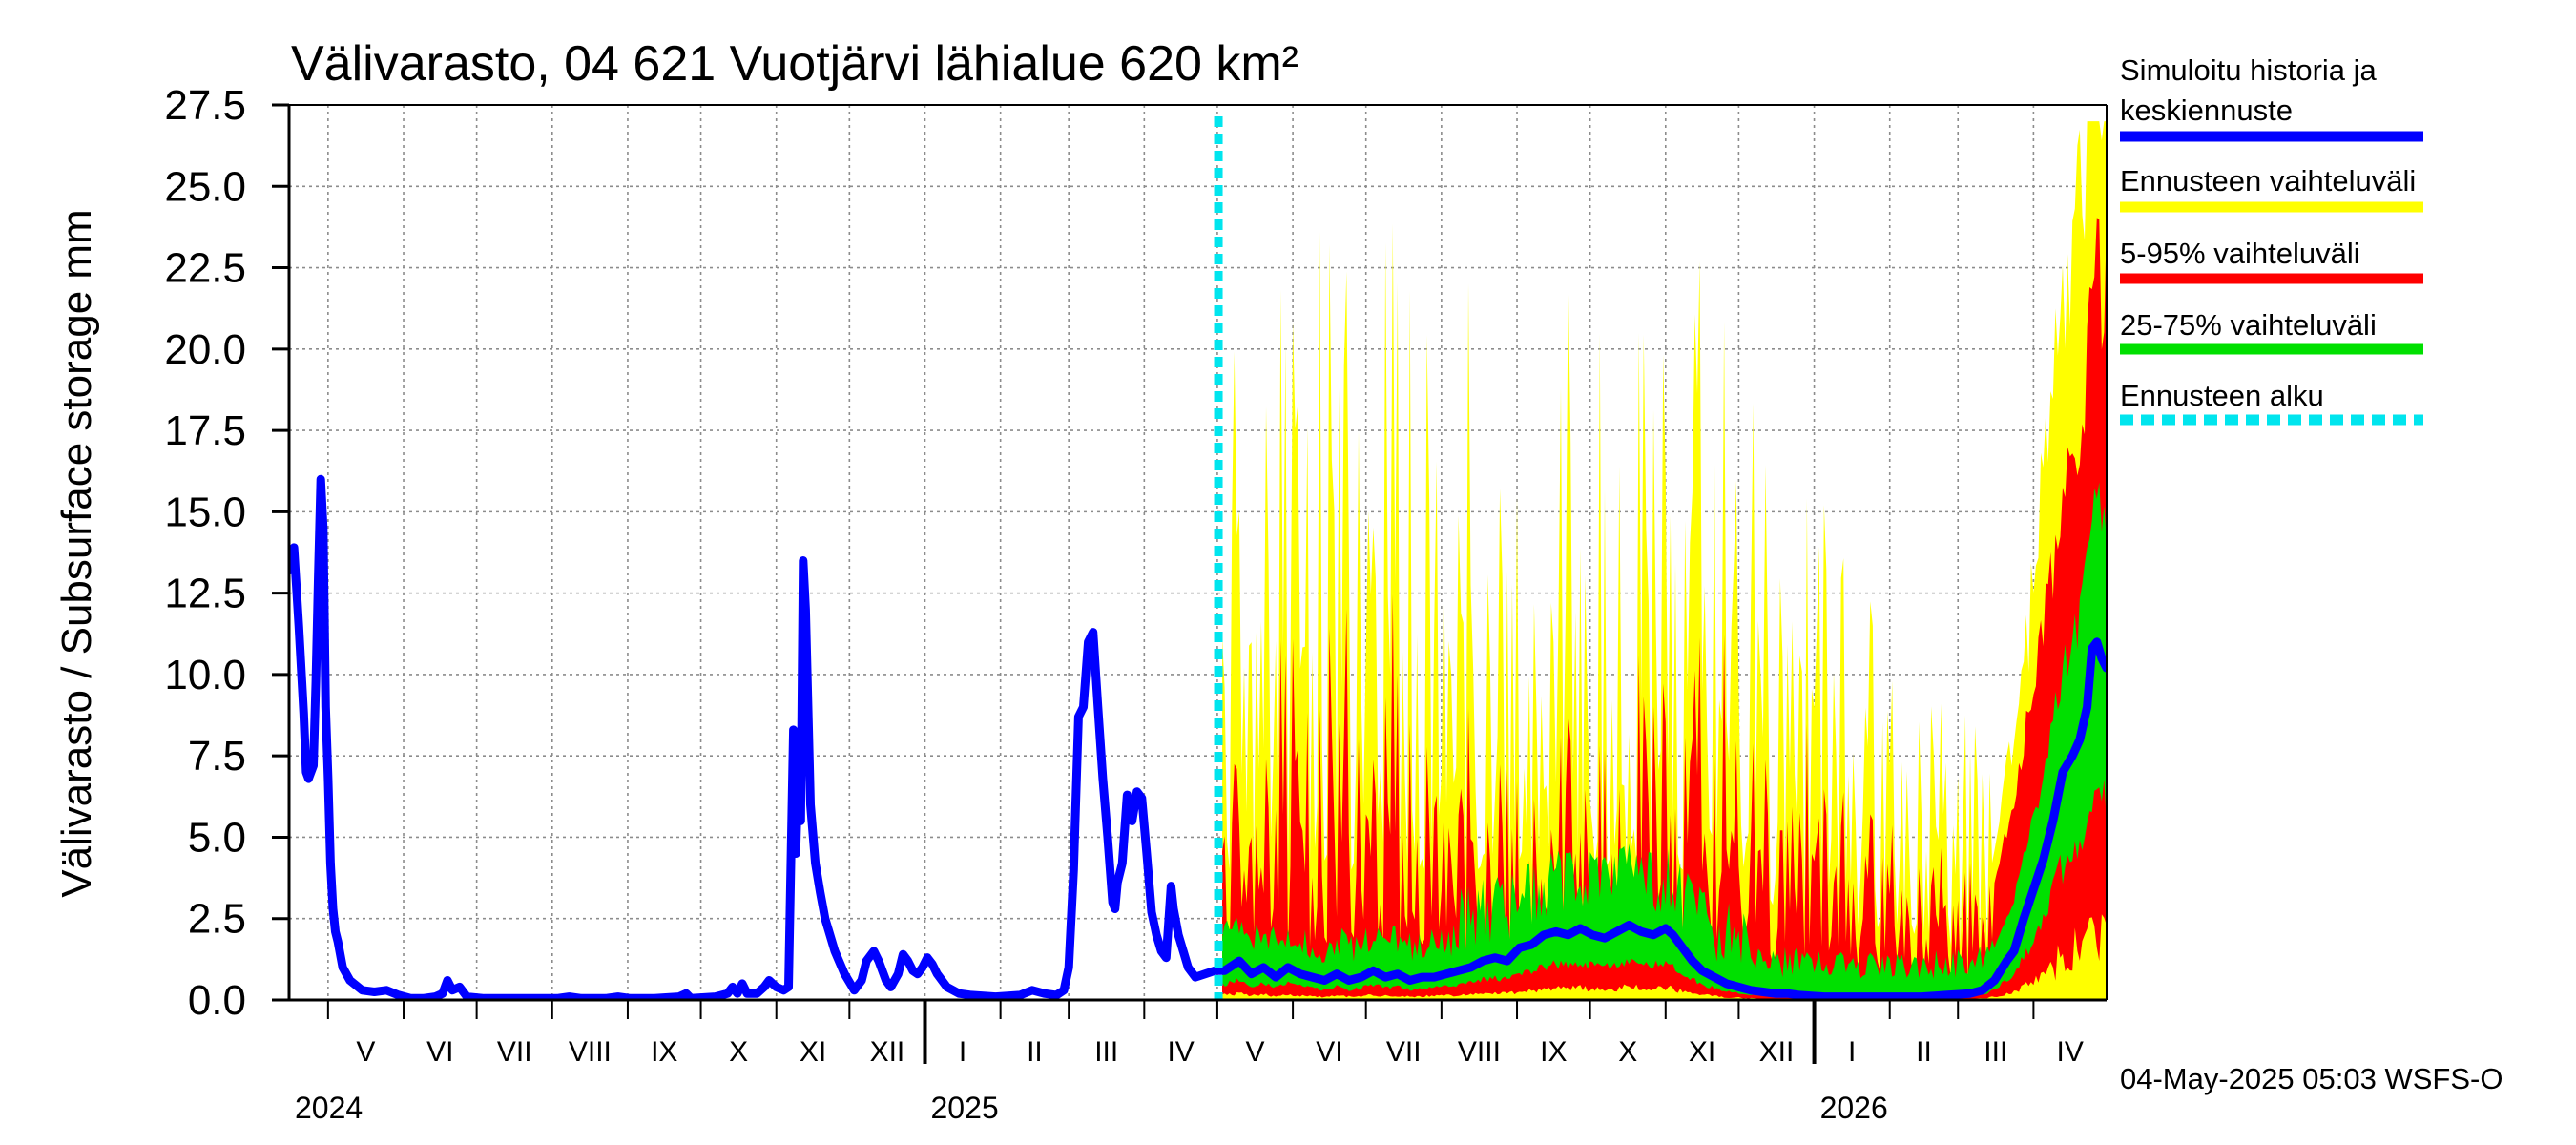 The width and height of the screenshot is (2576, 1145). What do you see at coordinates (205, 106) in the screenshot?
I see `y-tick-label: 27.5` at bounding box center [205, 106].